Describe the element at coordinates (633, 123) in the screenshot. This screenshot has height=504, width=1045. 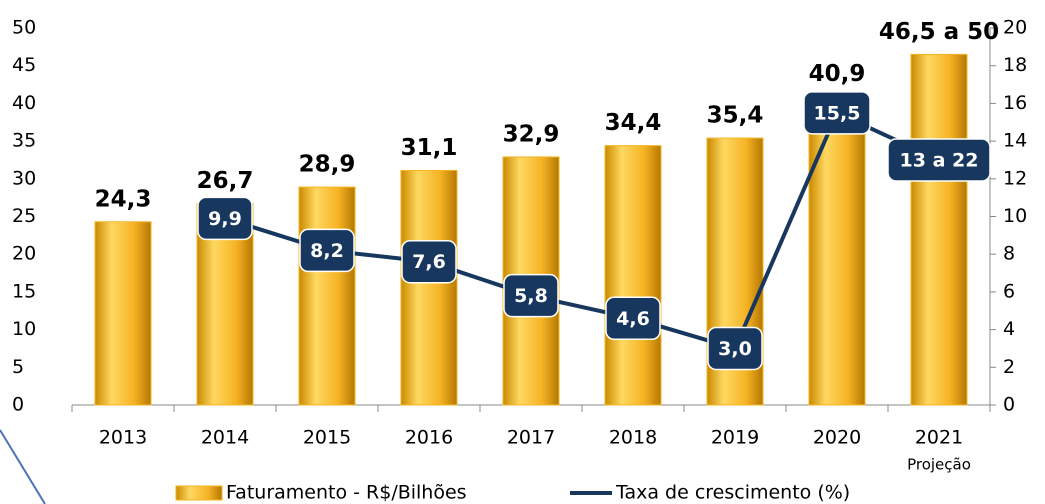
I see `bar-value-label: 34,4` at that location.